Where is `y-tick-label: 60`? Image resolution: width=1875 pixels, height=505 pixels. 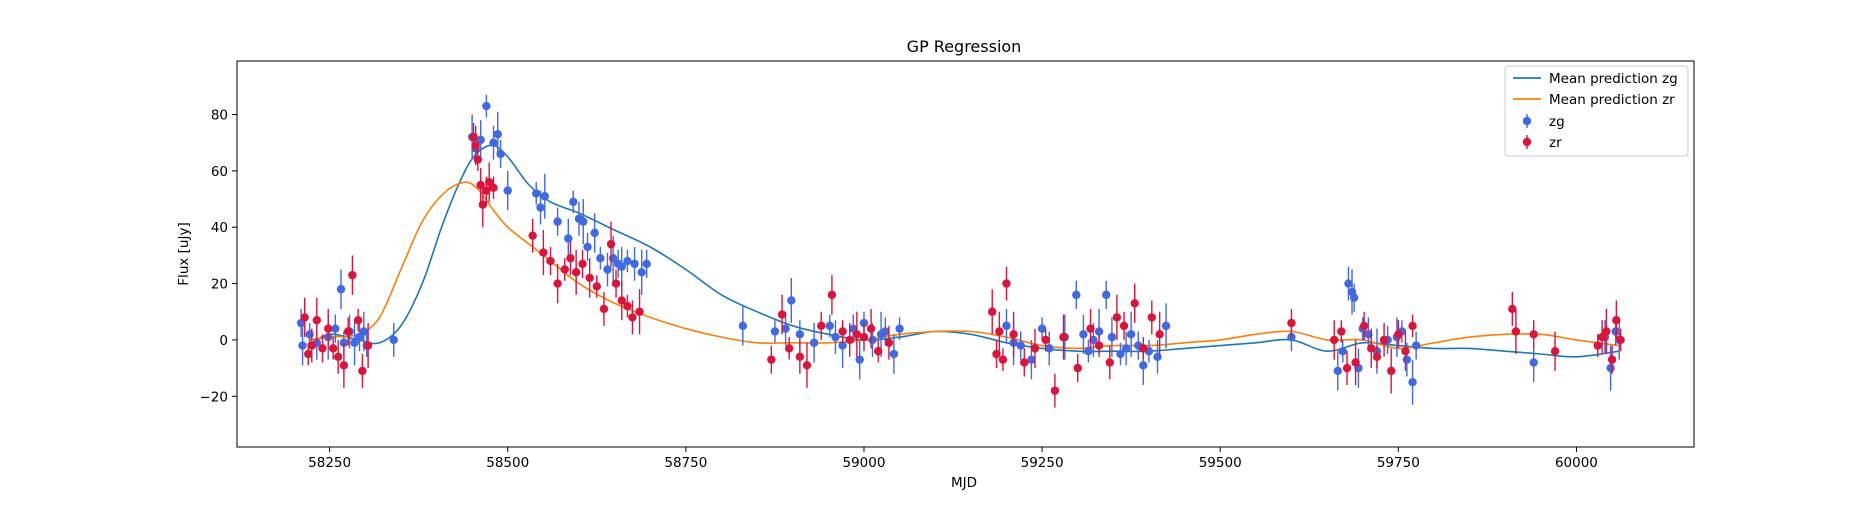
y-tick-label: 60 is located at coordinates (219, 172).